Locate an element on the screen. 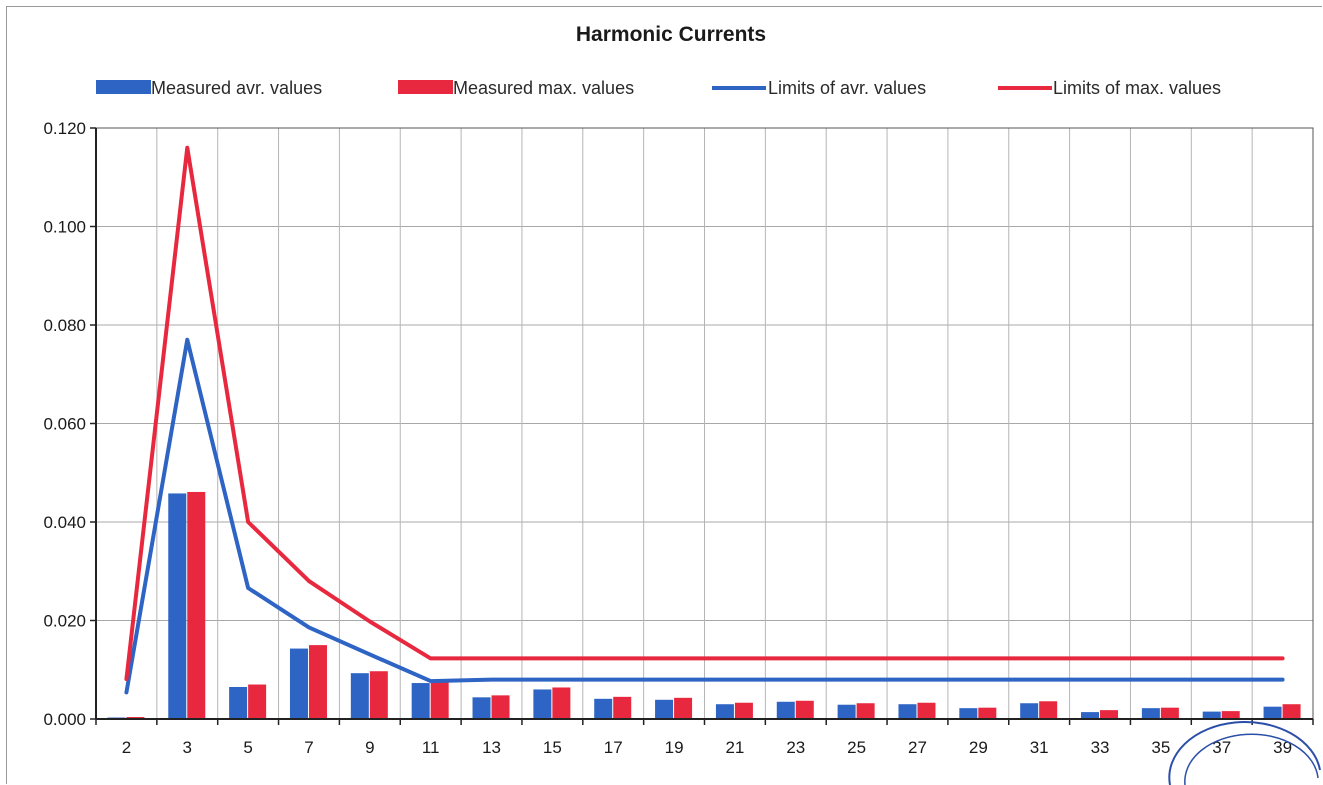 The height and width of the screenshot is (785, 1323). y-tick-label: 0.060 is located at coordinates (64, 424).